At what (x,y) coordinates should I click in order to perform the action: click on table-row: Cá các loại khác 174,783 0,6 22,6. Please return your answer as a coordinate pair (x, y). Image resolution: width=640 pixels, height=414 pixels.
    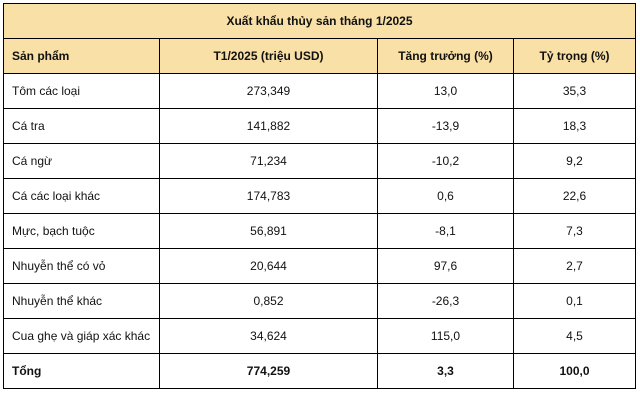
    Looking at the image, I should click on (319, 196).